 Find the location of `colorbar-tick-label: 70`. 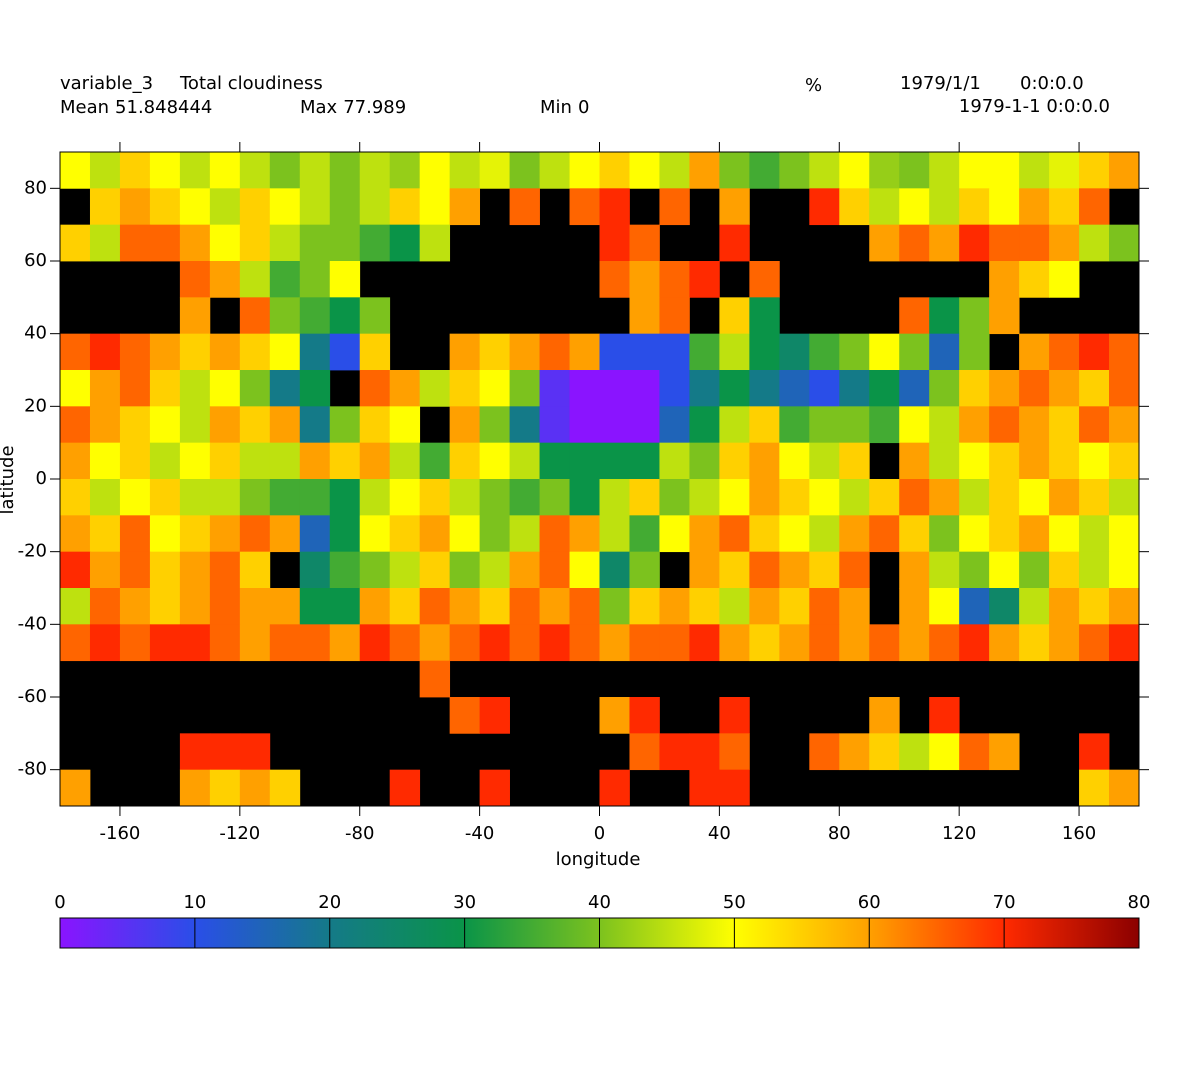

colorbar-tick-label: 70 is located at coordinates (1004, 902).